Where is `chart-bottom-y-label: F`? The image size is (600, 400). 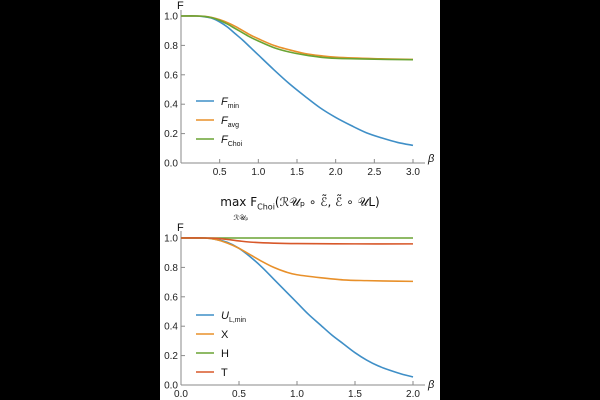
chart-bottom-y-label: F is located at coordinates (180, 228).